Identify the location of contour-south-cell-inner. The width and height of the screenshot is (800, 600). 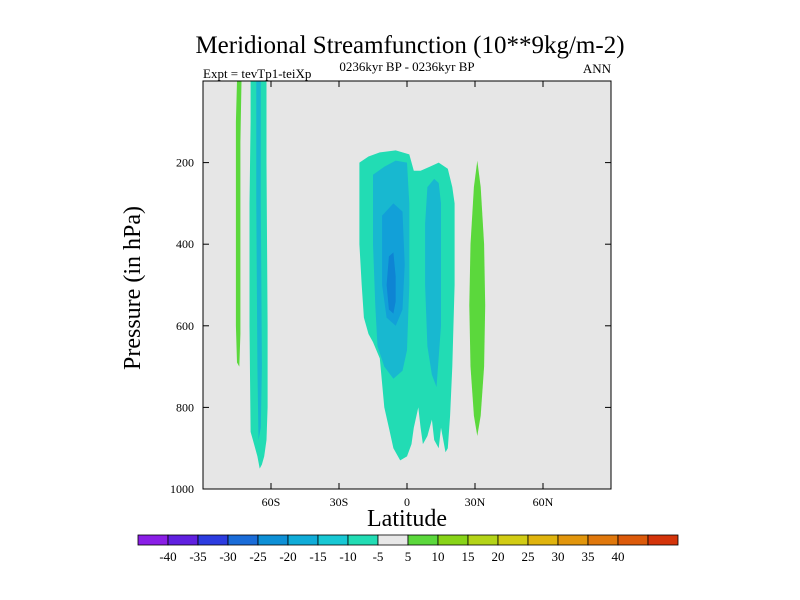
(259, 260).